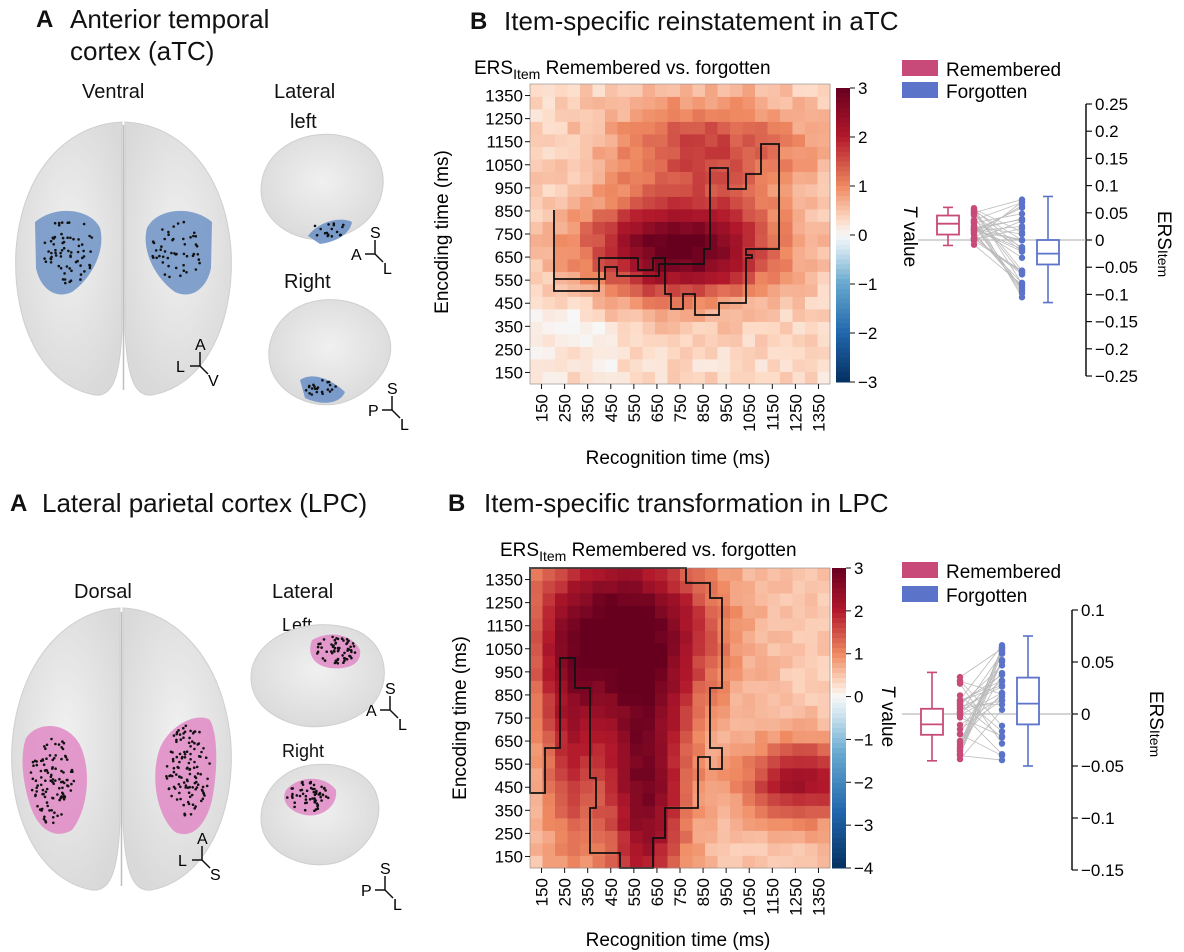 This screenshot has height=952, width=1184. I want to click on electrode-dots-left-top, so click(329, 230).